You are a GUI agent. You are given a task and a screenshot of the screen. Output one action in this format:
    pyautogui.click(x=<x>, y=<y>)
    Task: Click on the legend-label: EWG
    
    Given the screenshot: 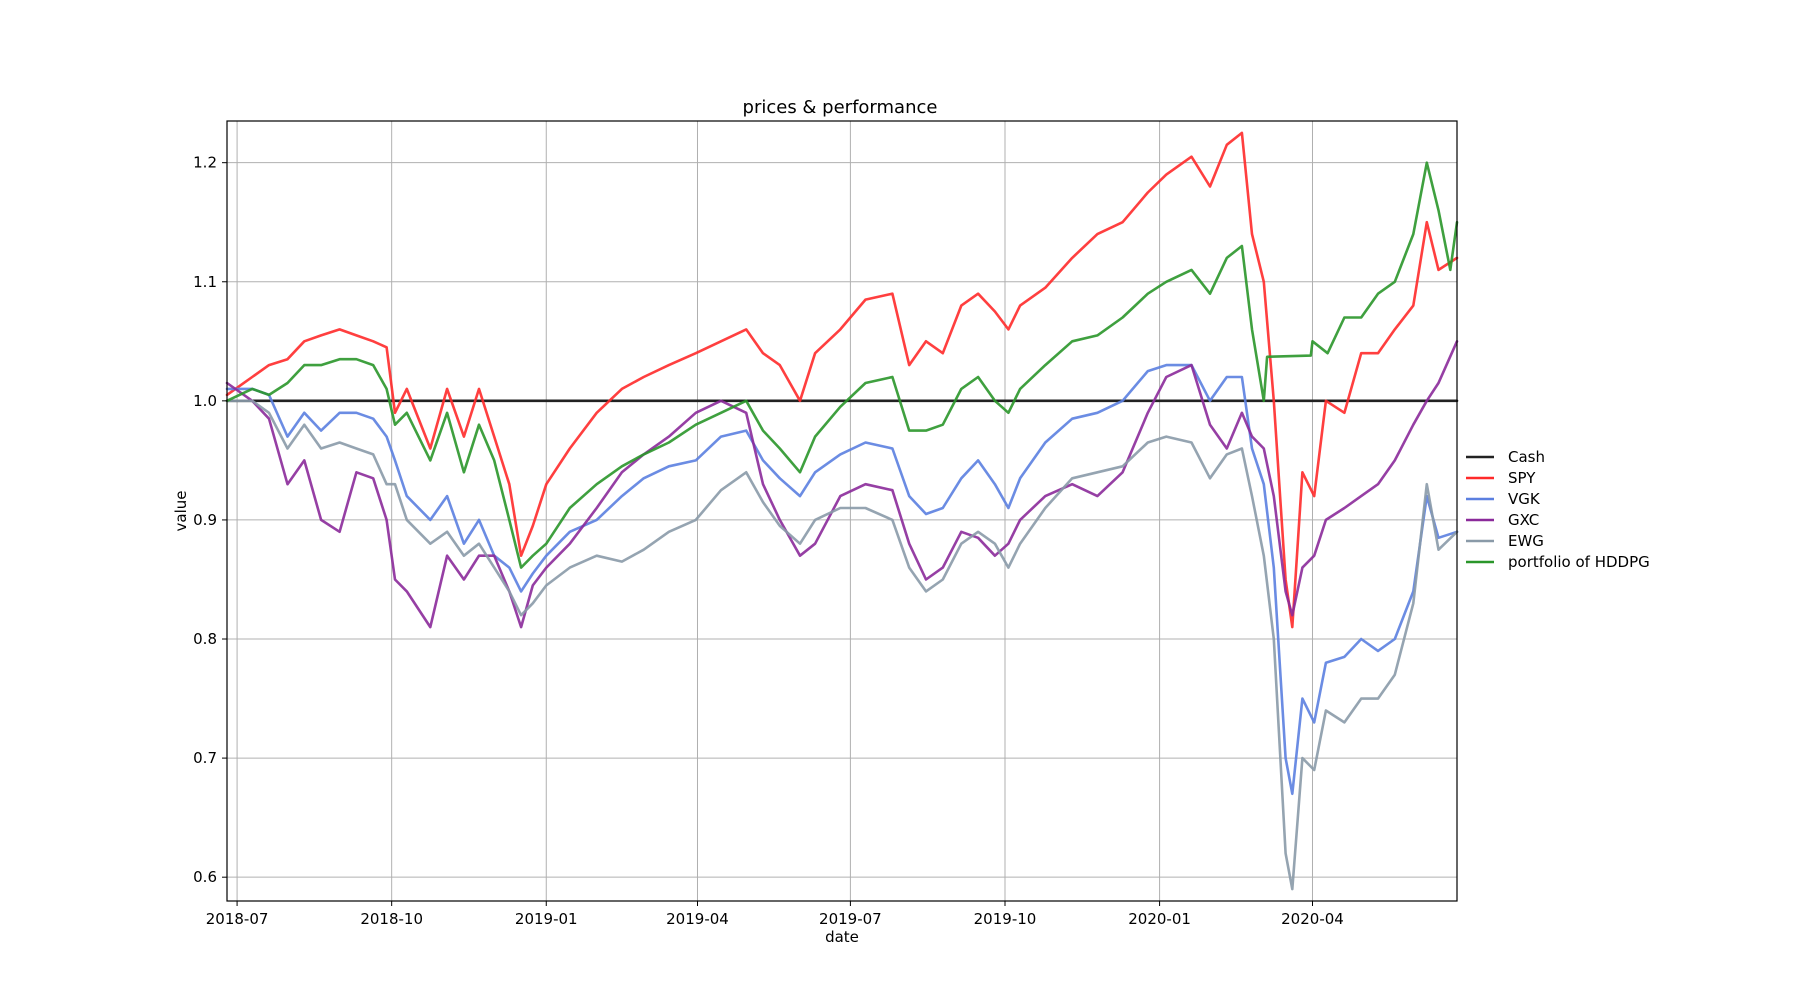 What is the action you would take?
    pyautogui.click(x=1526, y=541)
    